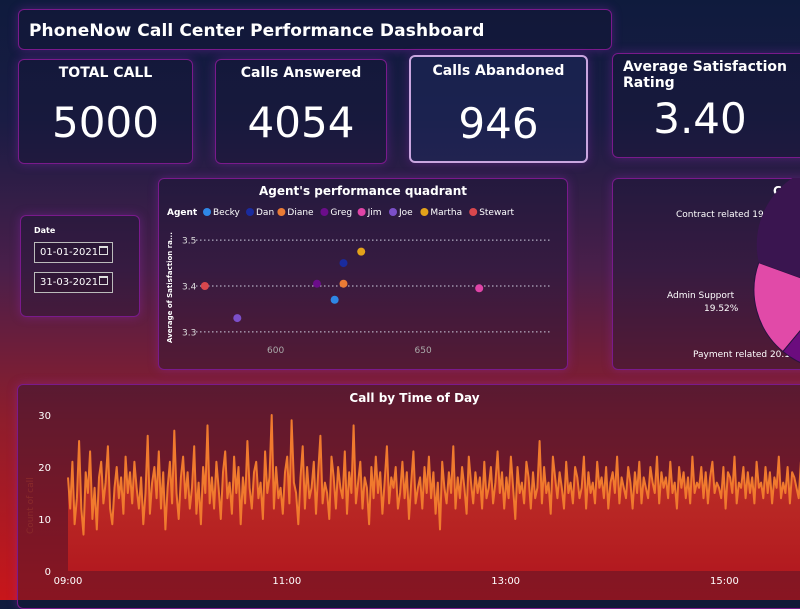 The height and width of the screenshot is (609, 800). Describe the element at coordinates (498, 123) in the screenshot. I see `kpi-value: 946` at that location.